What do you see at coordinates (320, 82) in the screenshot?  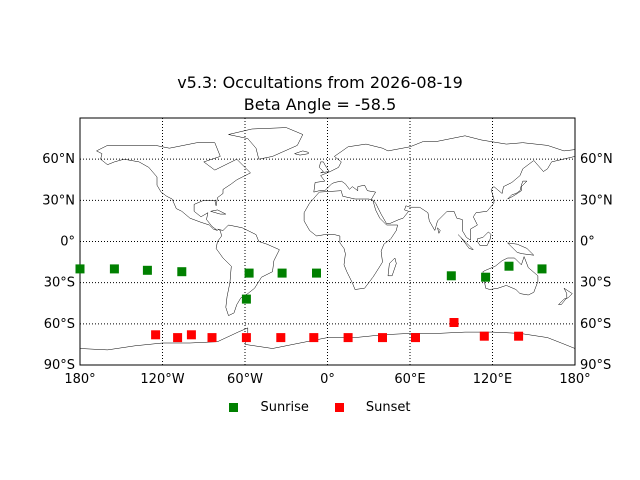 I see `chart-title-line-1: v5.3: Occultations from 2026-08-19` at bounding box center [320, 82].